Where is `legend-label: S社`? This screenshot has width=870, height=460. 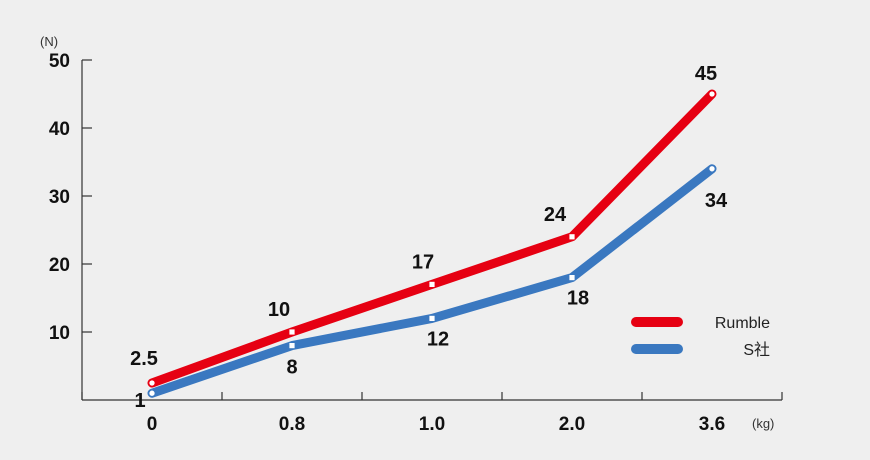
legend-label: S社 is located at coordinates (756, 350).